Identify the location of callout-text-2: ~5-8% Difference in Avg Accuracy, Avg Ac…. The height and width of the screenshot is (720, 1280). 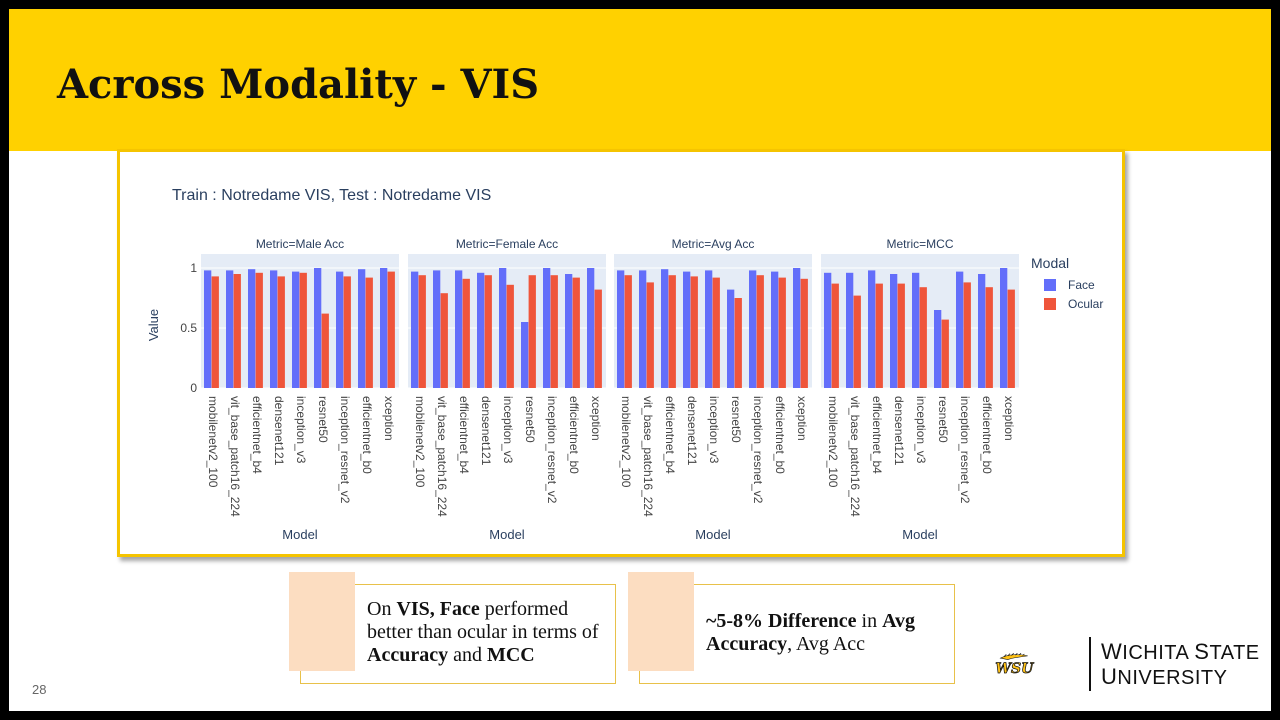
(828, 633).